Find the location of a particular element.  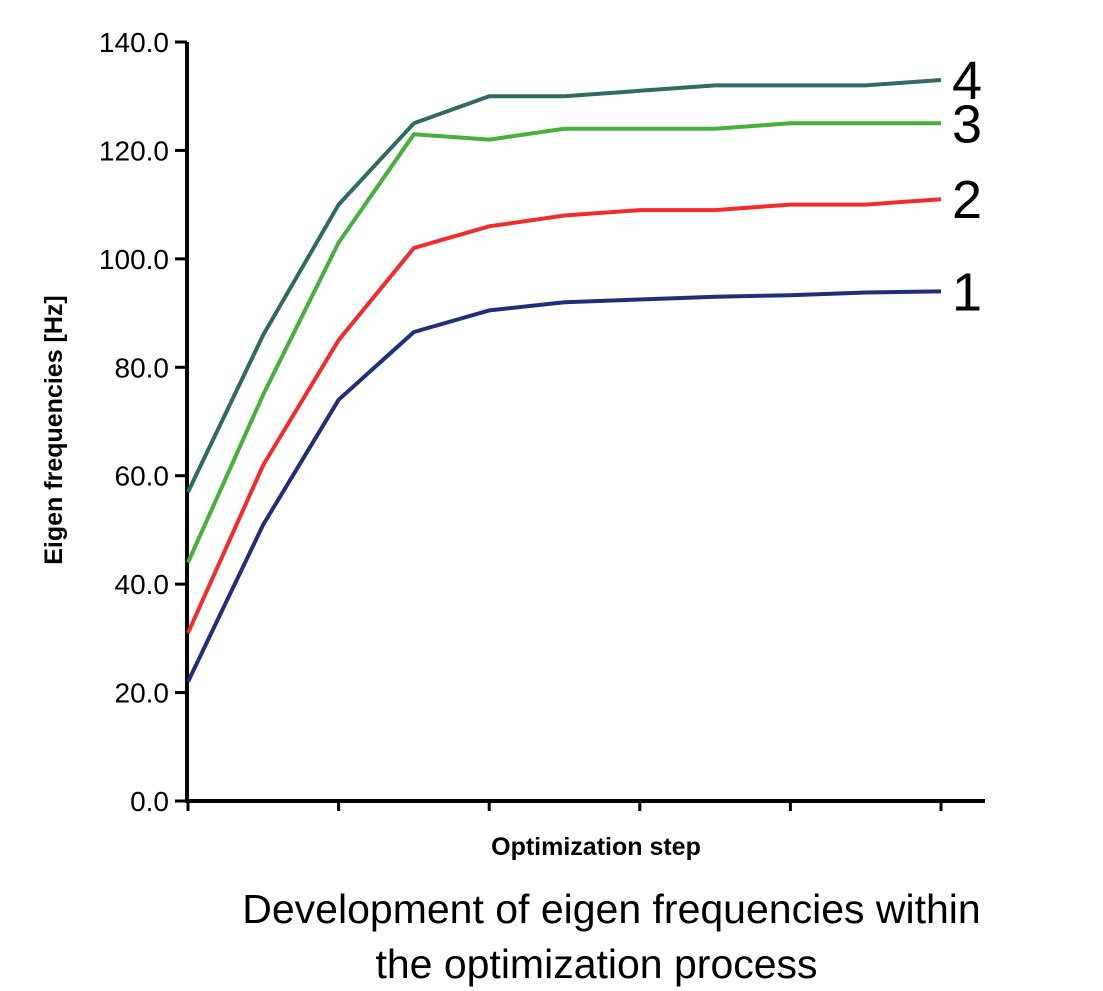

y-tick-label: 140.0 is located at coordinates (134, 42).